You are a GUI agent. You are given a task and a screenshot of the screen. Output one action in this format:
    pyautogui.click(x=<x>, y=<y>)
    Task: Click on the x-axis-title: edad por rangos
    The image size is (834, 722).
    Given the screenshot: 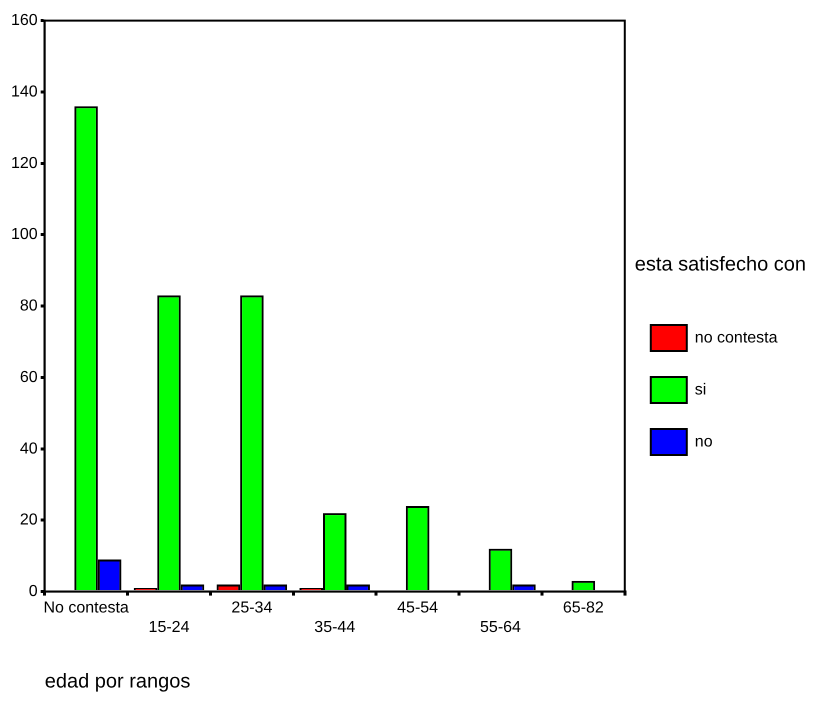 What is the action you would take?
    pyautogui.click(x=117, y=681)
    